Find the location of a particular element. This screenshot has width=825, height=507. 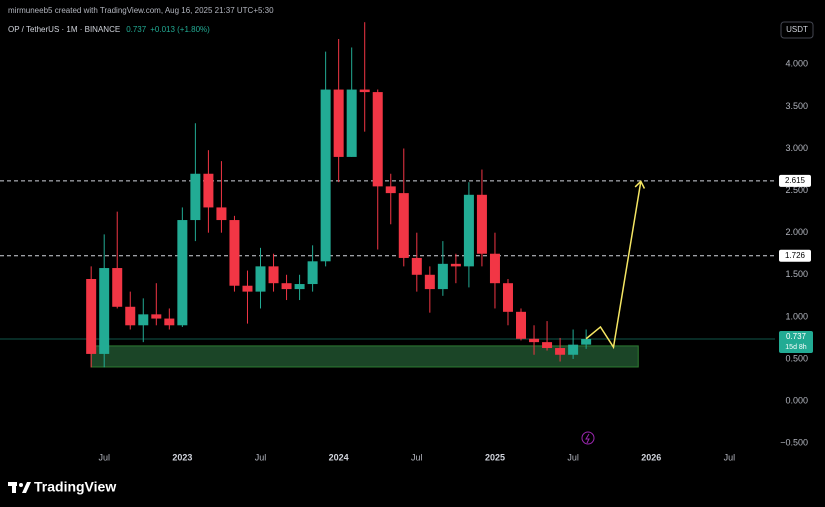

projection-arrowhead is located at coordinates (640, 184).